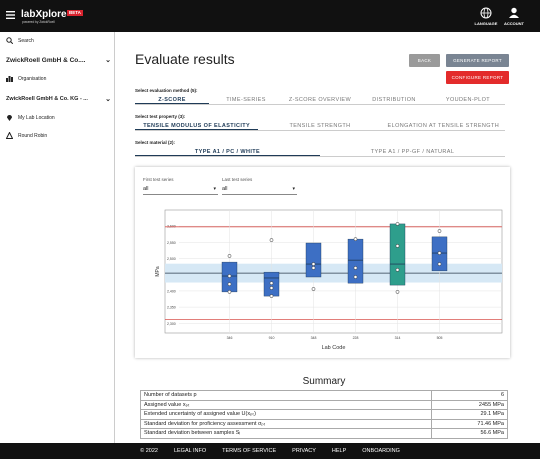 The width and height of the screenshot is (540, 459). What do you see at coordinates (477, 60) in the screenshot?
I see `generate-report-button: GENERATE REPORT` at bounding box center [477, 60].